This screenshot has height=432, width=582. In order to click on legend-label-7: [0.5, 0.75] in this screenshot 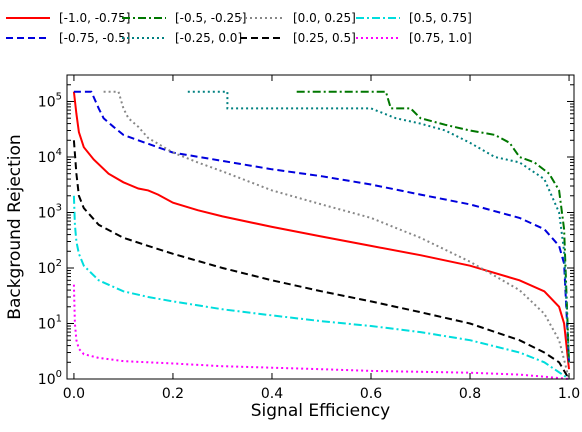, I will do `click(440, 18)`.